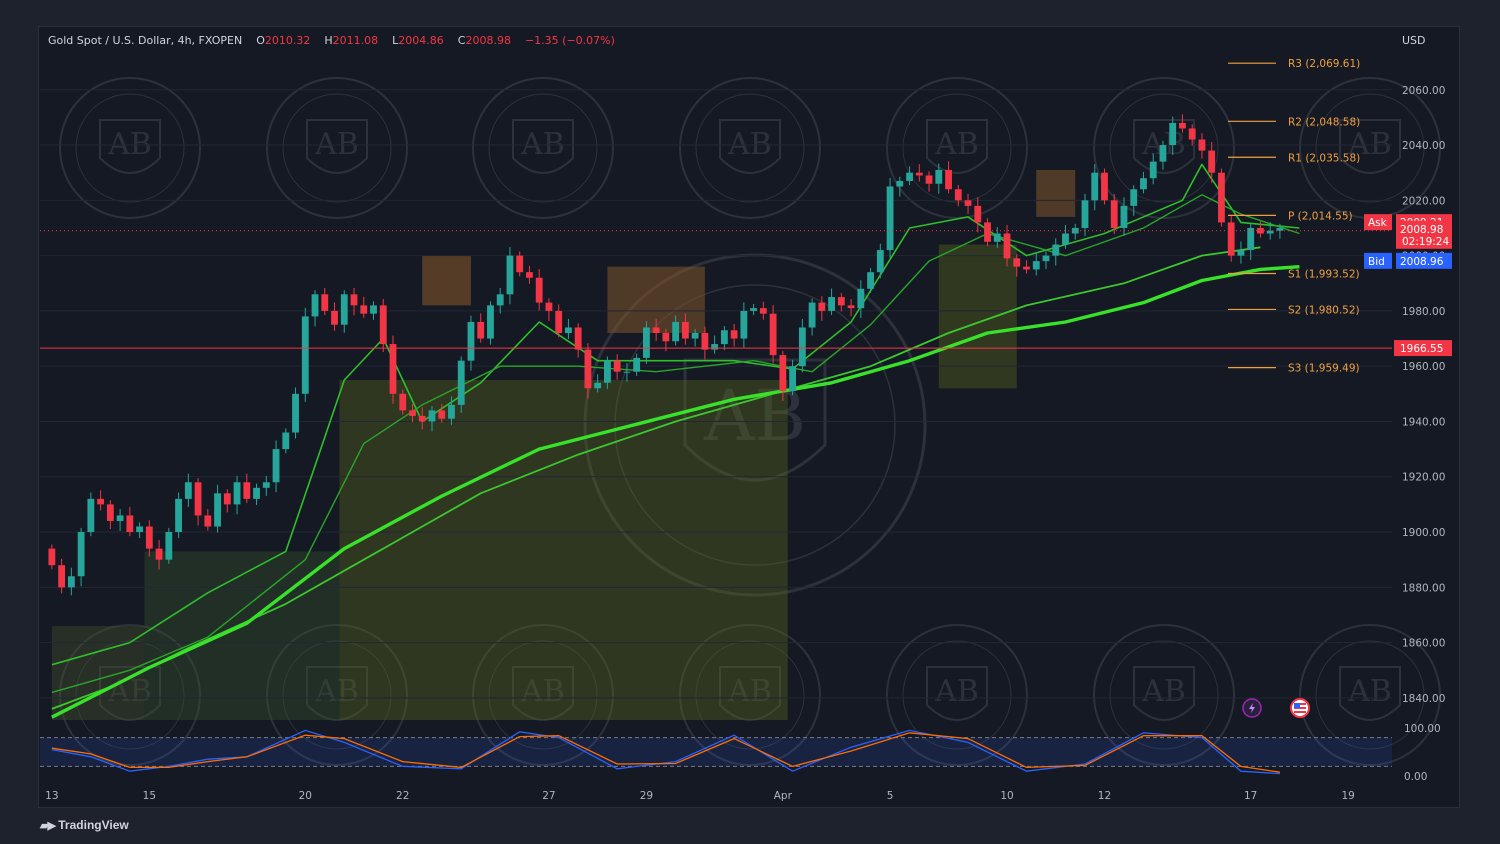  Describe the element at coordinates (1324, 122) in the screenshot. I see `pivot-label: R2 (2,048.58)` at that location.